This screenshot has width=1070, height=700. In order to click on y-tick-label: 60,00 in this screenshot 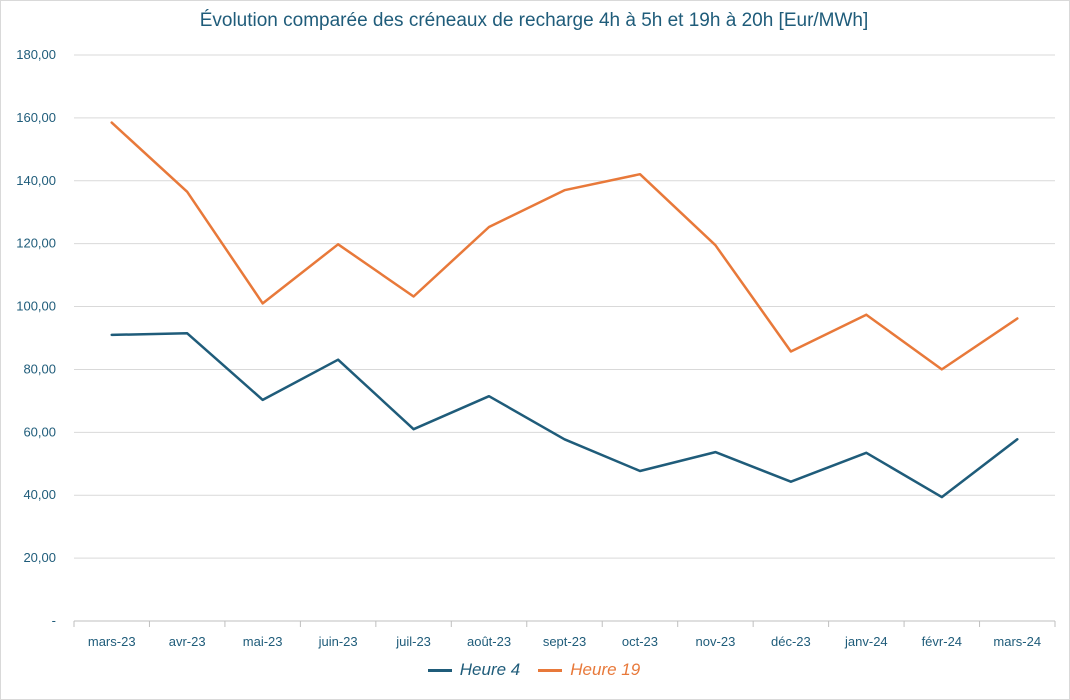, I will do `click(39, 431)`.